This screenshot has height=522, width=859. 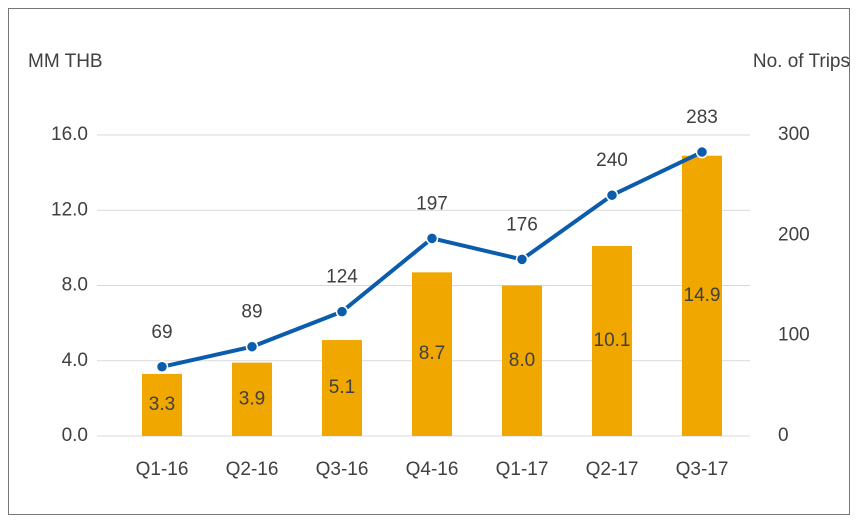 I want to click on line-value-label: 197, so click(x=432, y=203).